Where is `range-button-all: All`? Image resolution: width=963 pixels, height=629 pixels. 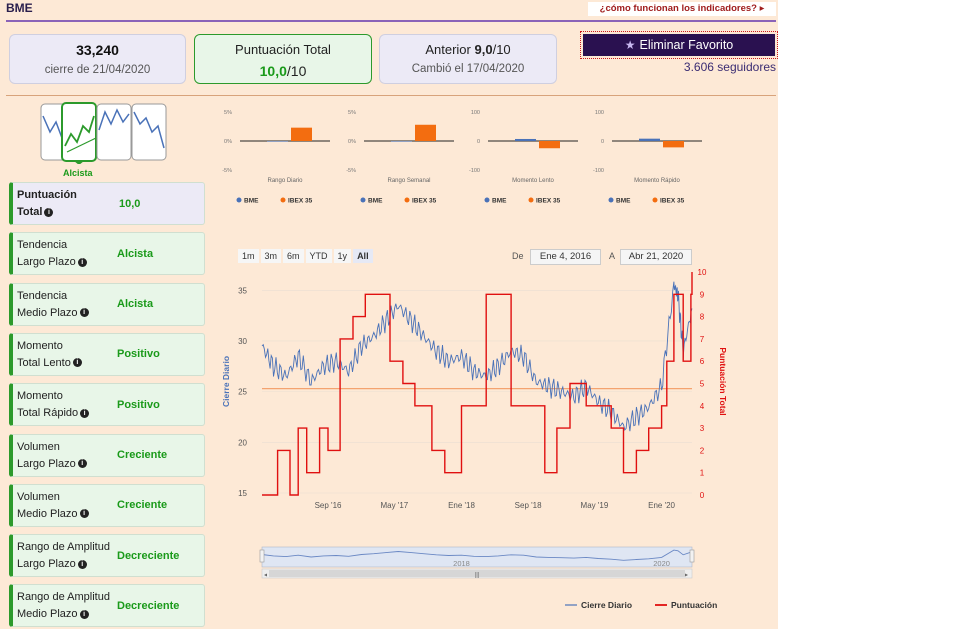
range-button-all: All is located at coordinates (363, 256).